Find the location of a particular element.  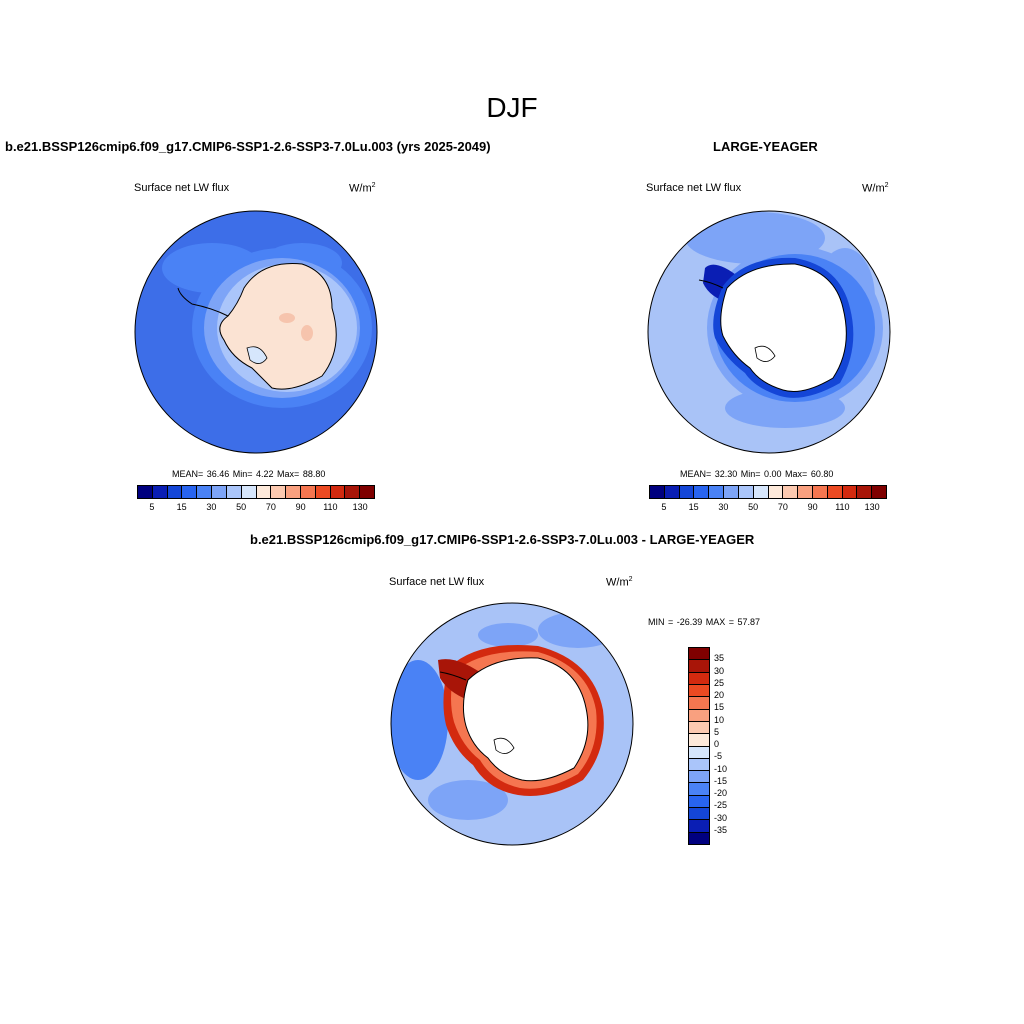

obs-colorbar-tick-label: 70 is located at coordinates (782, 507).